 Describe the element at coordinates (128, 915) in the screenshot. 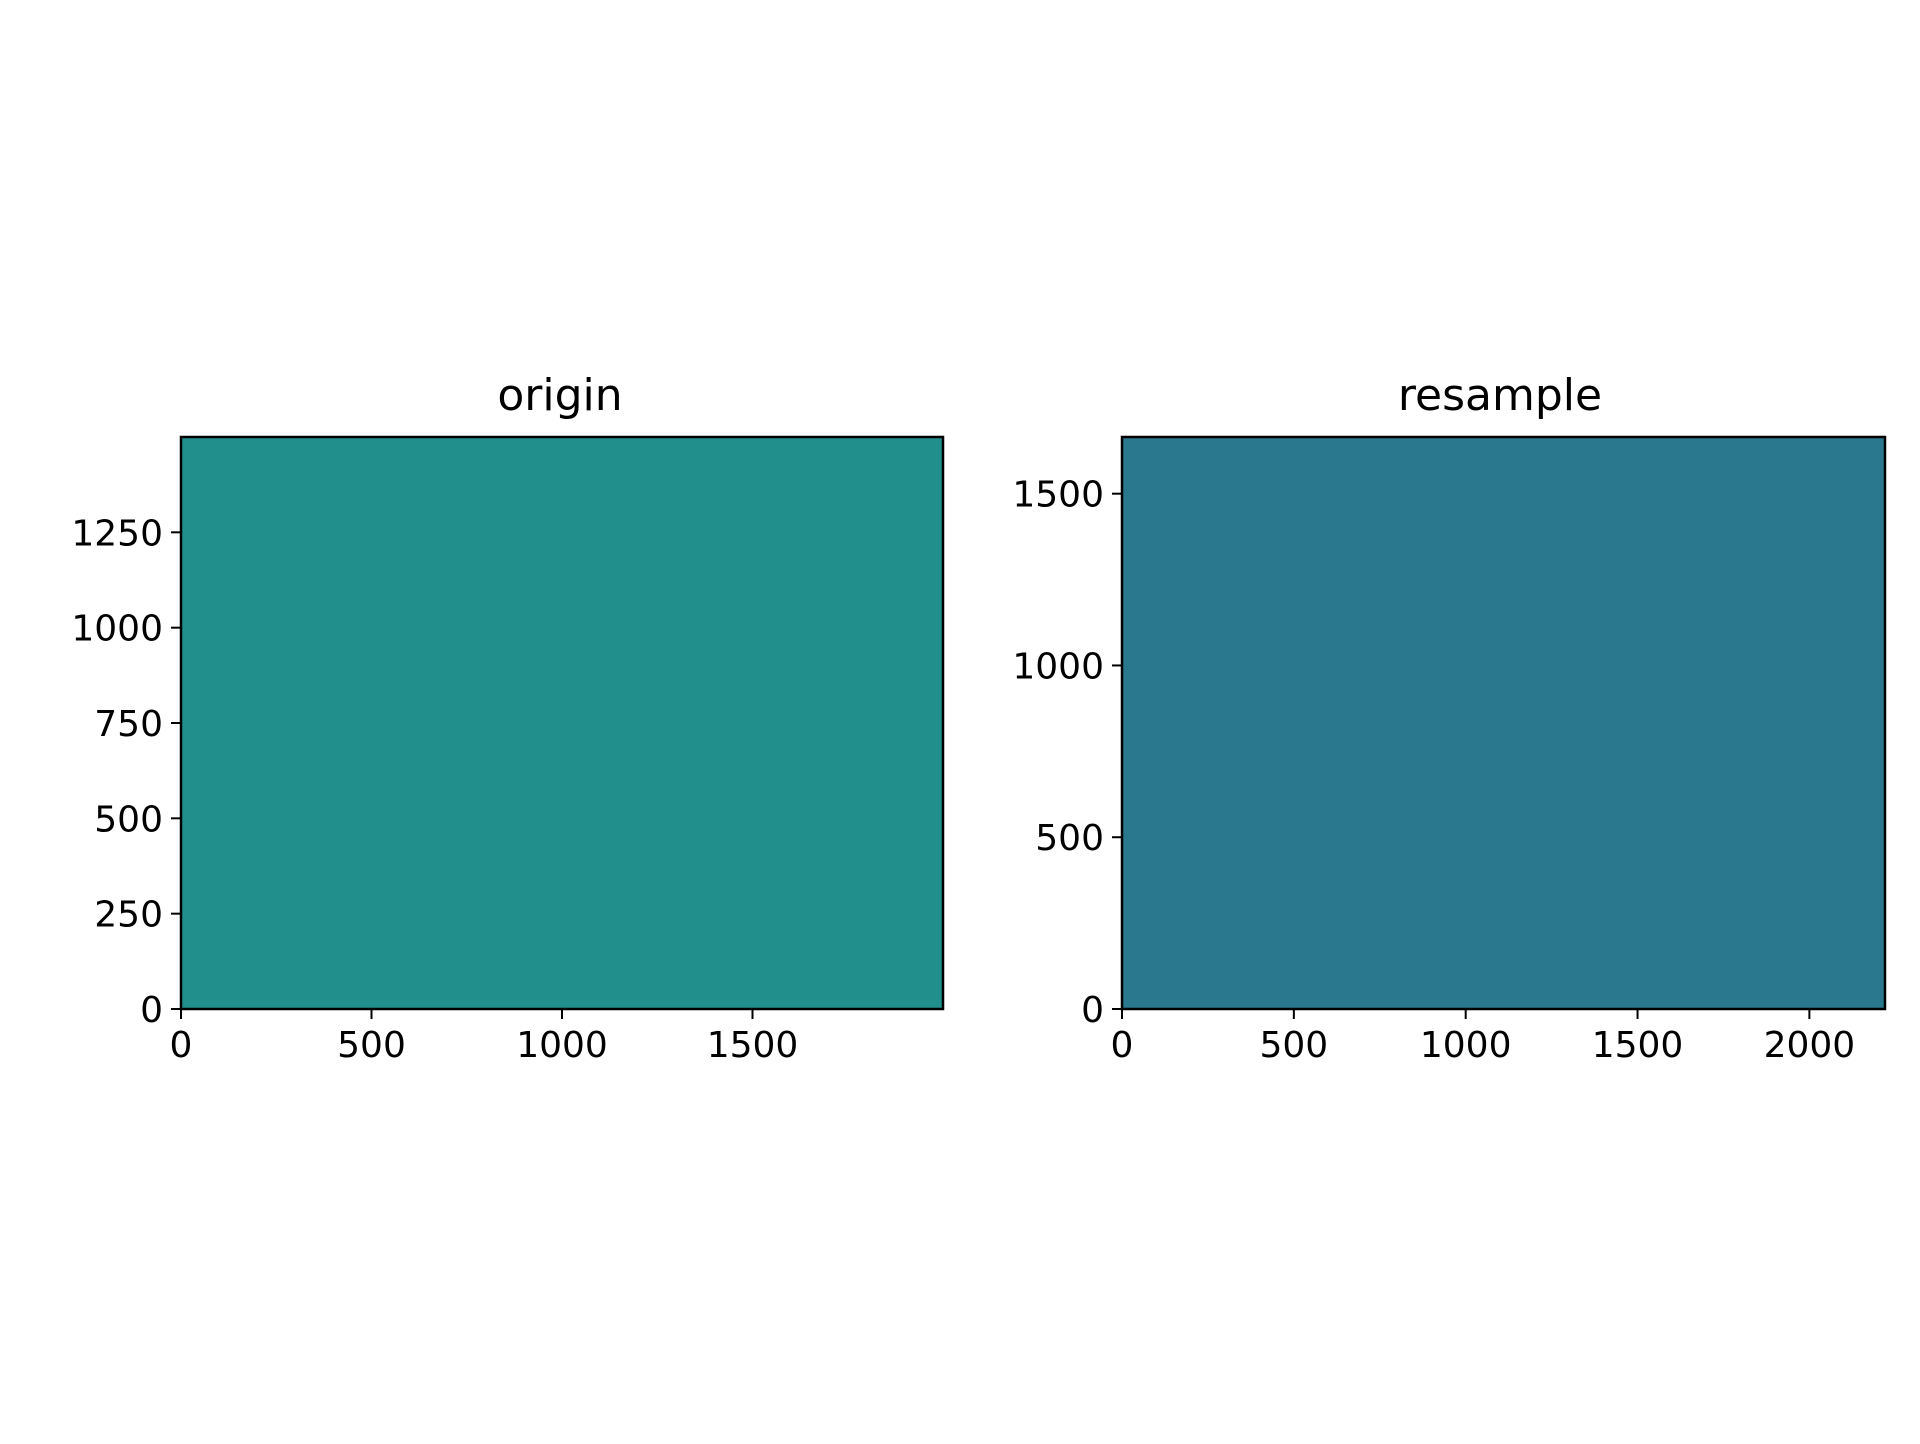

I see `y-tick-label: 250` at that location.